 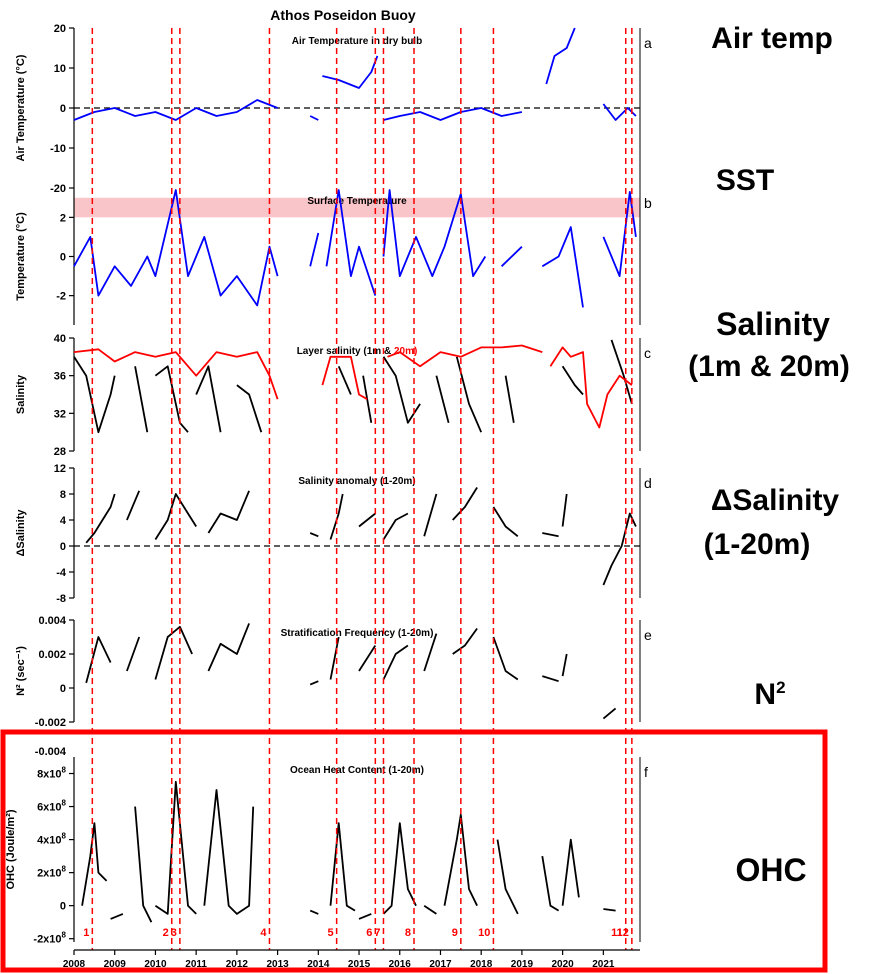 I want to click on event-label: 1, so click(x=86, y=933).